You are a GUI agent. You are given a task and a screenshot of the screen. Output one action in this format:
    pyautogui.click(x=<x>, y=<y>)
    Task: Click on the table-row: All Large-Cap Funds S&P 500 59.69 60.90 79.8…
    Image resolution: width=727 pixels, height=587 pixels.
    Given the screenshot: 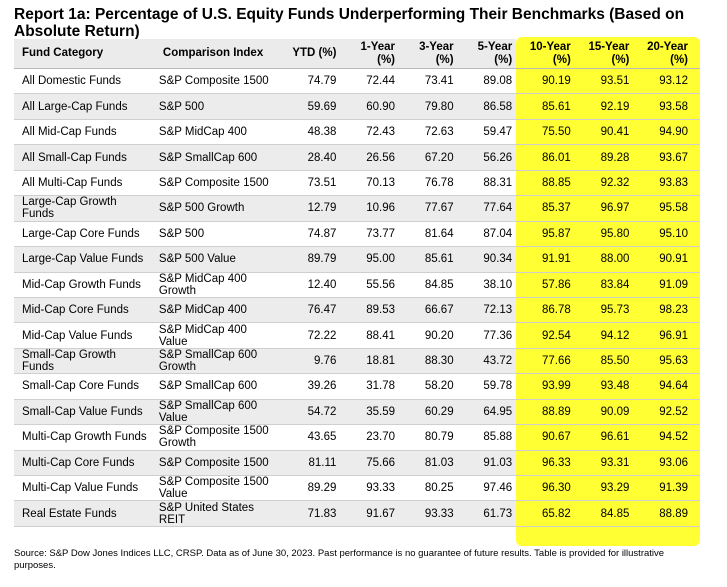 What is the action you would take?
    pyautogui.click(x=357, y=106)
    